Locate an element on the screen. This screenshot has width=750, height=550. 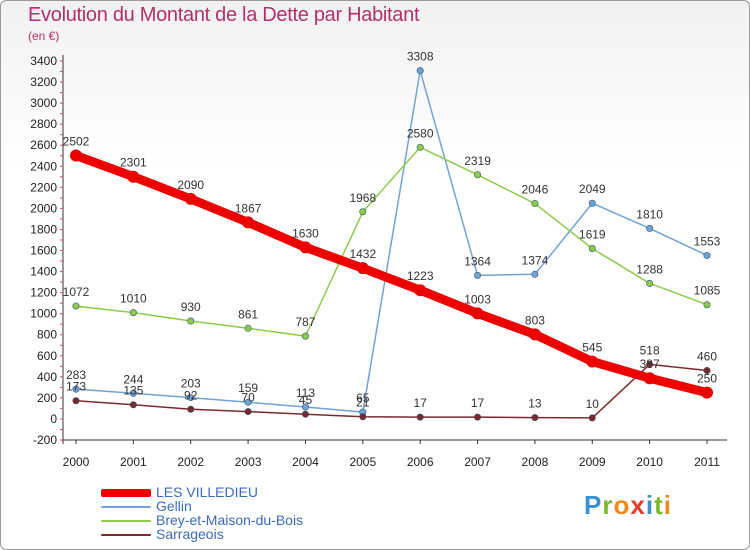
data-label: 21 is located at coordinates (363, 403).